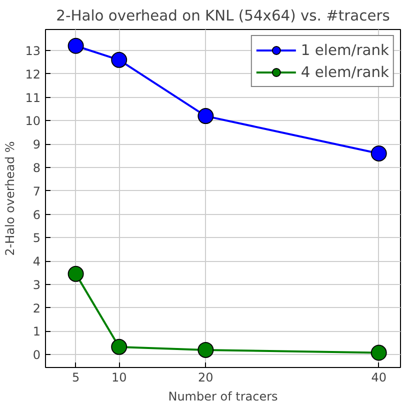  What do you see at coordinates (119, 377) in the screenshot?
I see `x-tick-label: 10` at bounding box center [119, 377].